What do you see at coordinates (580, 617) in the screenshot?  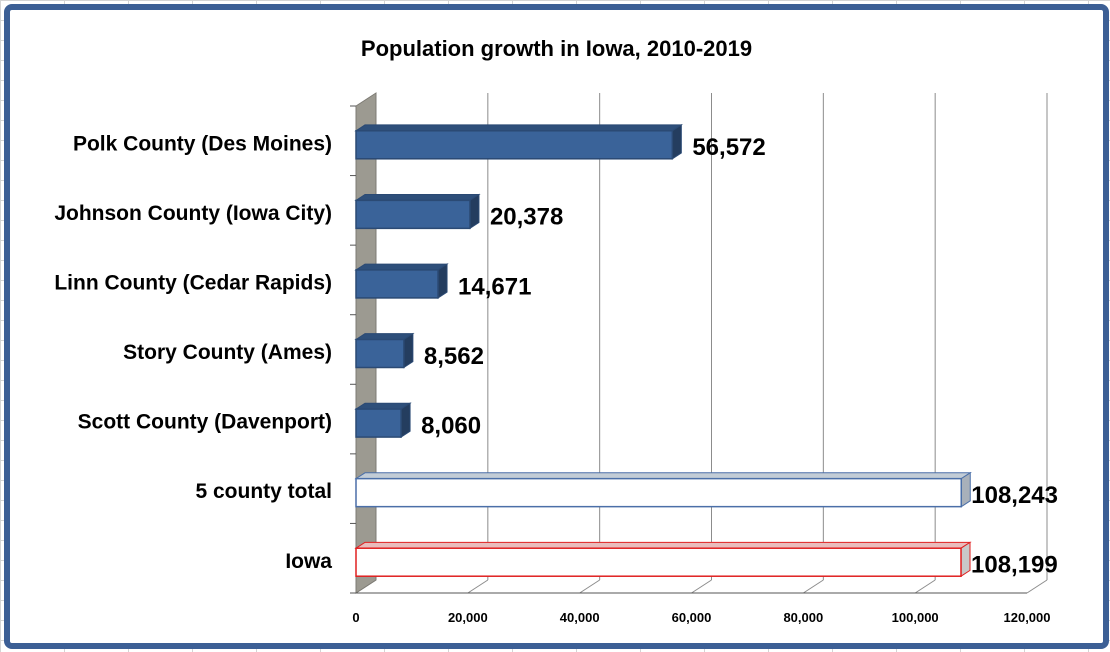 I see `x-tick-label: 40,000` at bounding box center [580, 617].